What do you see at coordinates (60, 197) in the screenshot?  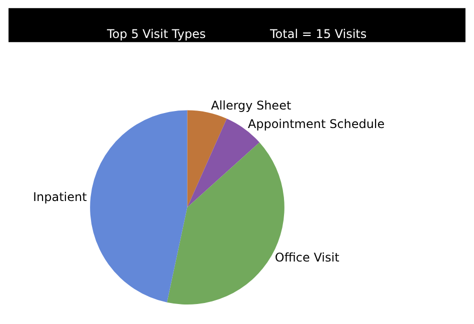 I see `slice-label: Inpatient` at bounding box center [60, 197].